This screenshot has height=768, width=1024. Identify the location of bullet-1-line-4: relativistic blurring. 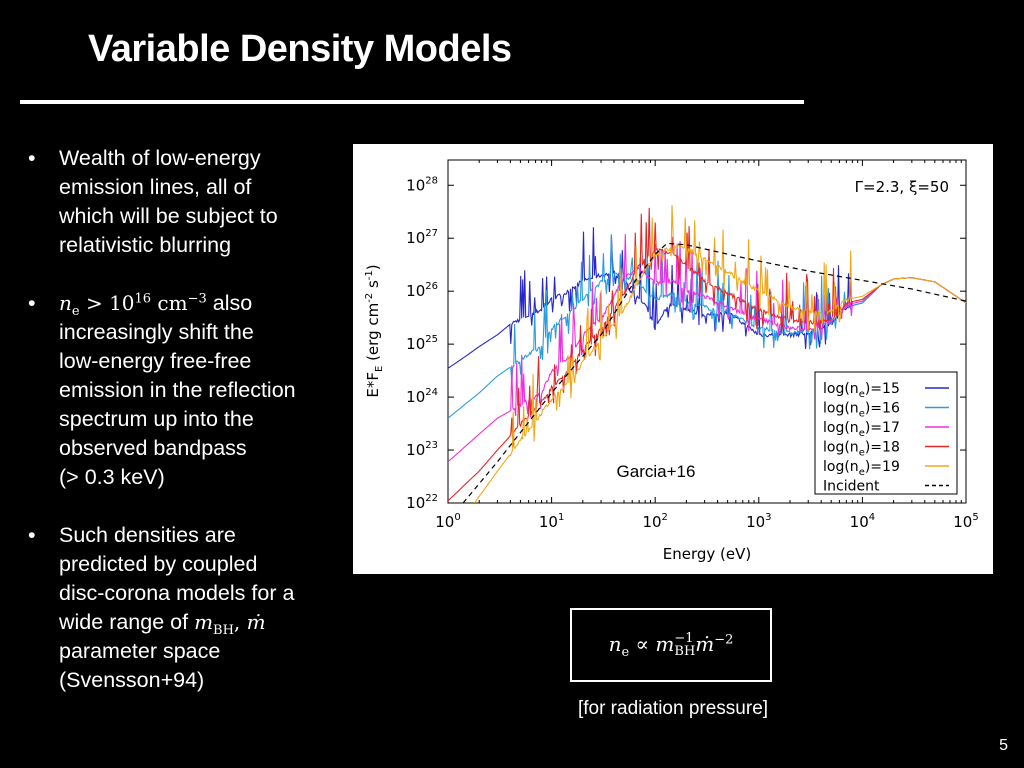
(145, 245).